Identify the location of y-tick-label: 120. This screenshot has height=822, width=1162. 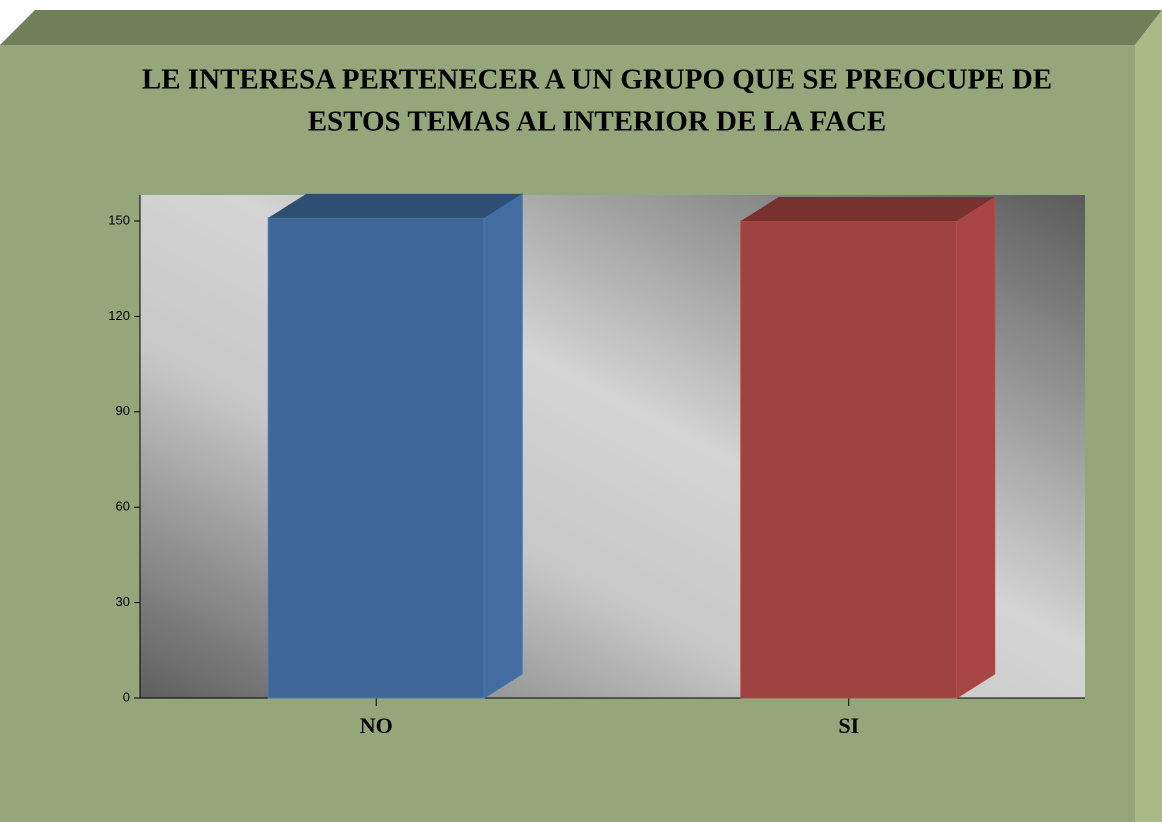
(119, 315).